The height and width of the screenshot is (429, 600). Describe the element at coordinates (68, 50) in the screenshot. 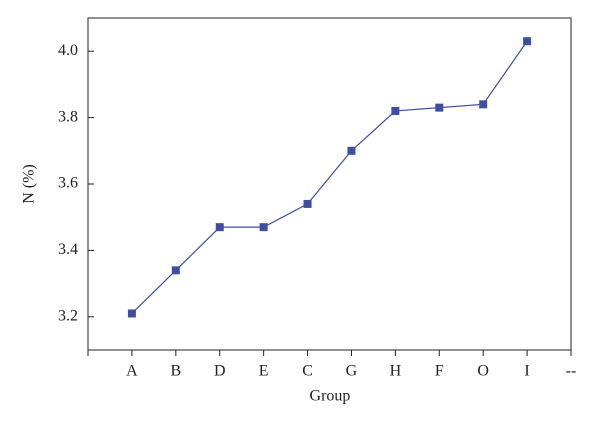

I see `y-tick-label: 4.0` at that location.